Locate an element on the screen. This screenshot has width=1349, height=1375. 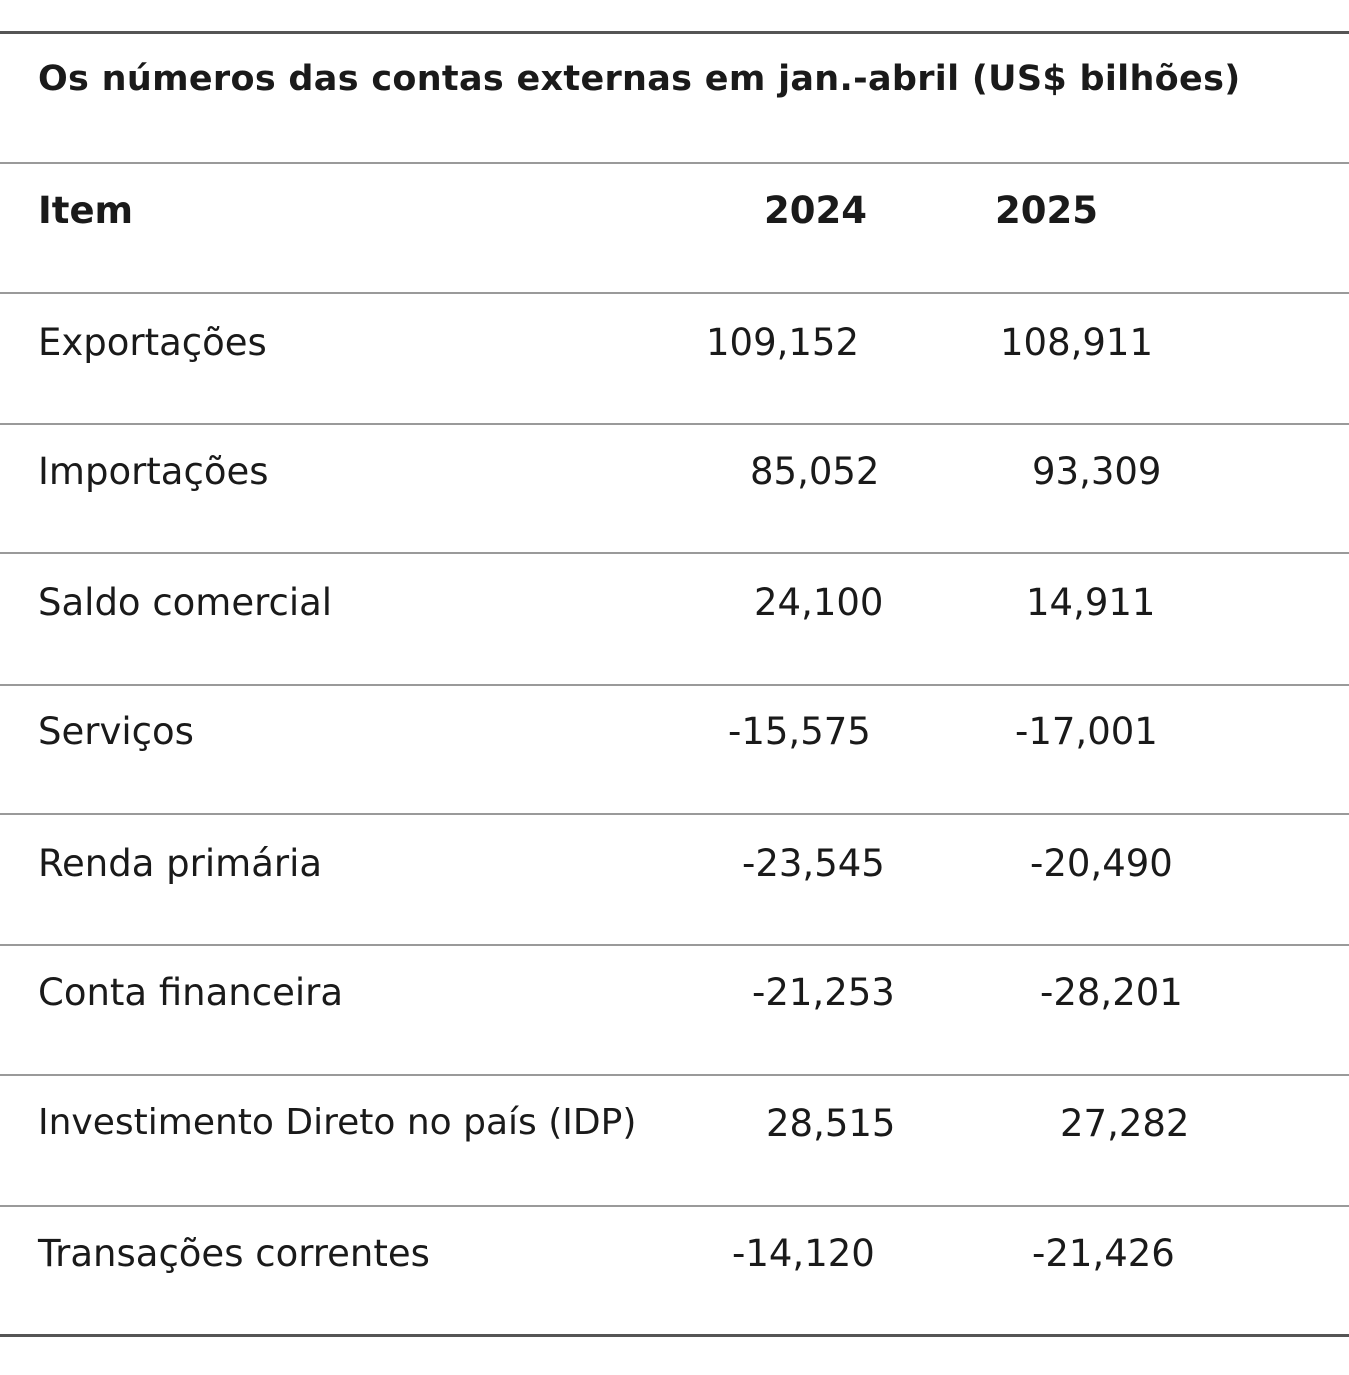
row-value-2025: -20,490 is located at coordinates (1101, 863).